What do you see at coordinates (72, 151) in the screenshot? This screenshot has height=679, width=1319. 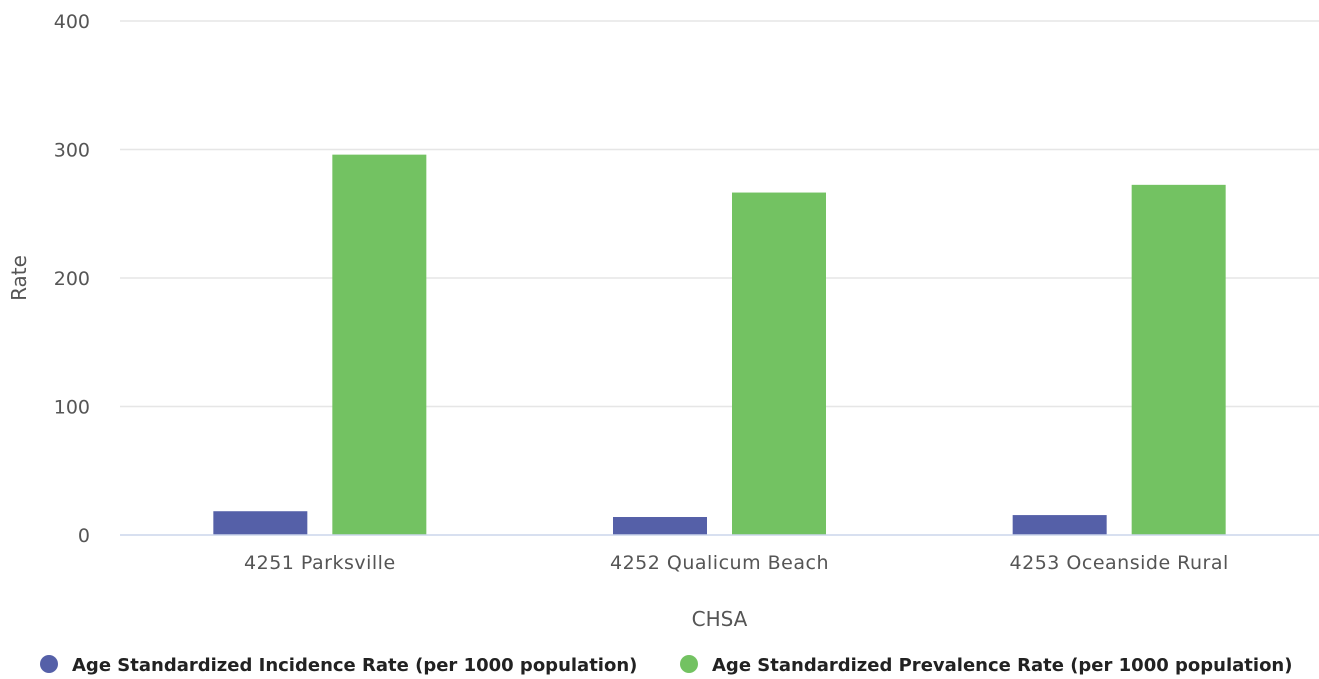 I see `y-tick-label: 300` at bounding box center [72, 151].